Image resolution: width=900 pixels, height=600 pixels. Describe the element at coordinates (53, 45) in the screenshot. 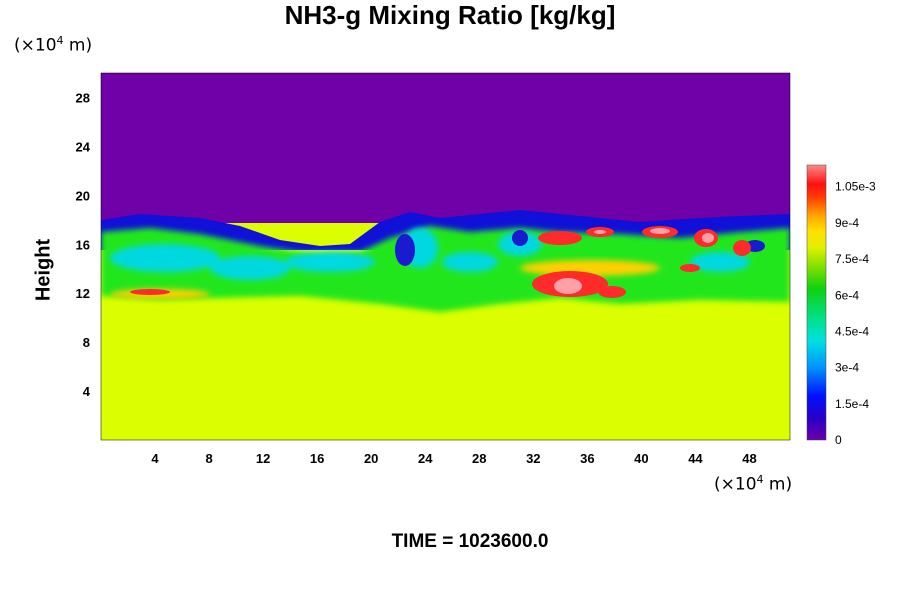

I see `y-unit-label: (×104 m)` at that location.